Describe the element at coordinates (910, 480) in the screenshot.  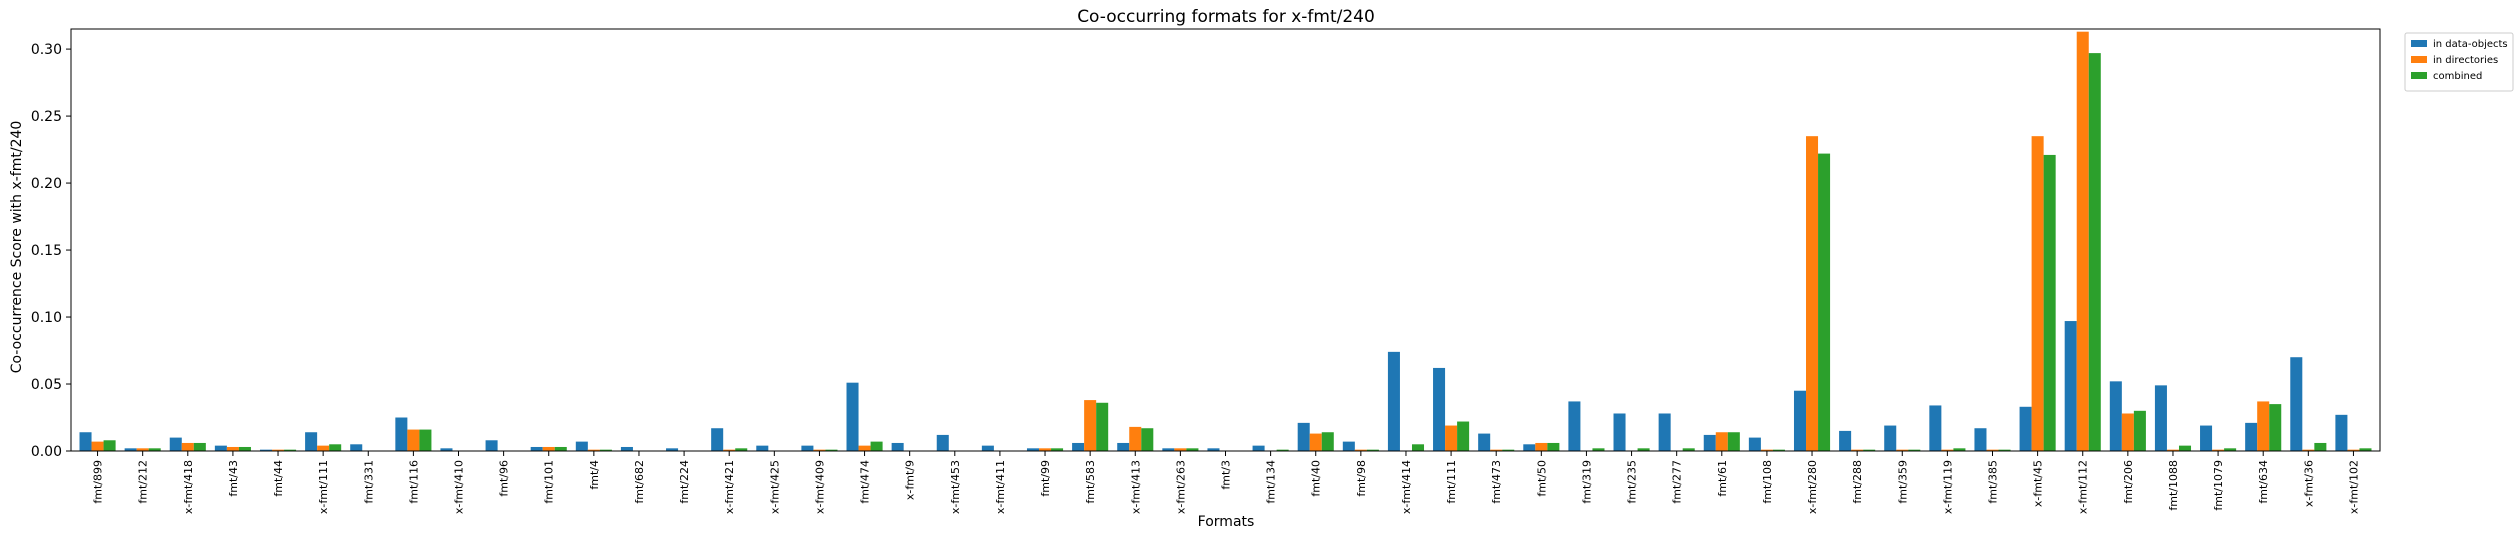
I see `x-tick-label: x-fmt/9` at that location.